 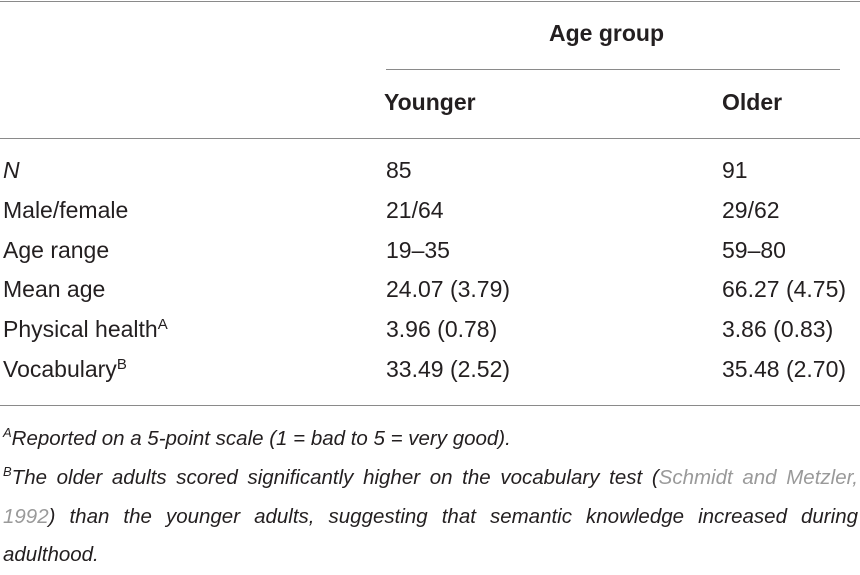 I want to click on cell: 29/62, so click(x=751, y=209).